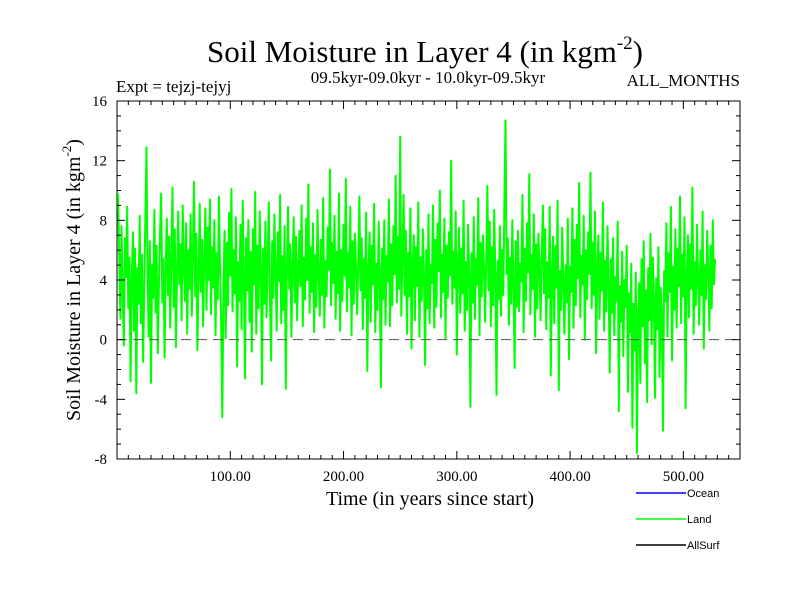 This screenshot has height=600, width=800. I want to click on subtitle-left: Expt = tejzj-tejyj, so click(173, 86).